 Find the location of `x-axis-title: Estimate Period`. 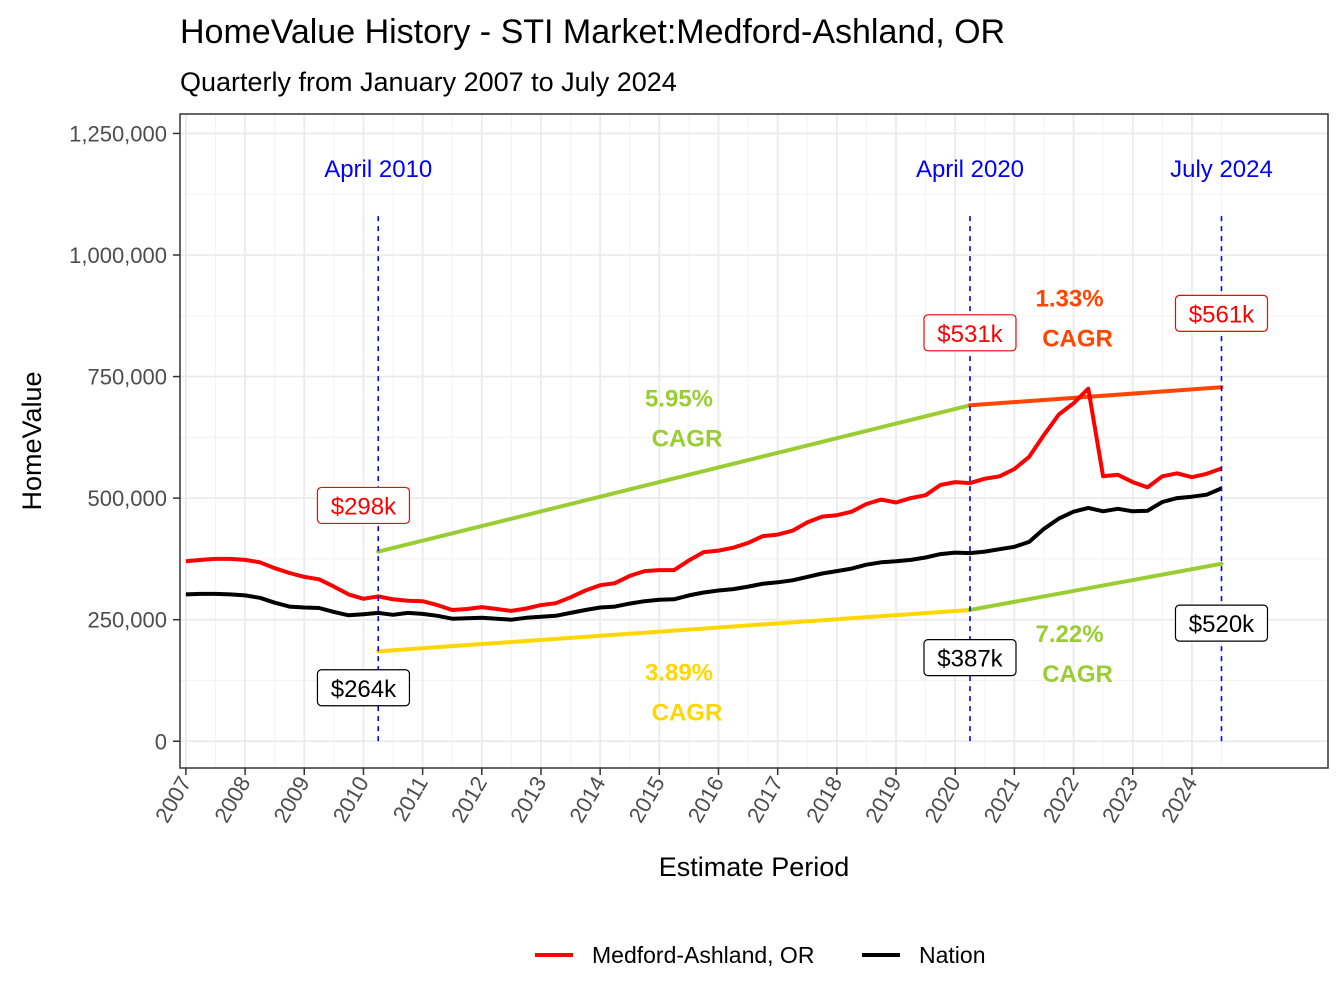

x-axis-title: Estimate Period is located at coordinates (754, 867).